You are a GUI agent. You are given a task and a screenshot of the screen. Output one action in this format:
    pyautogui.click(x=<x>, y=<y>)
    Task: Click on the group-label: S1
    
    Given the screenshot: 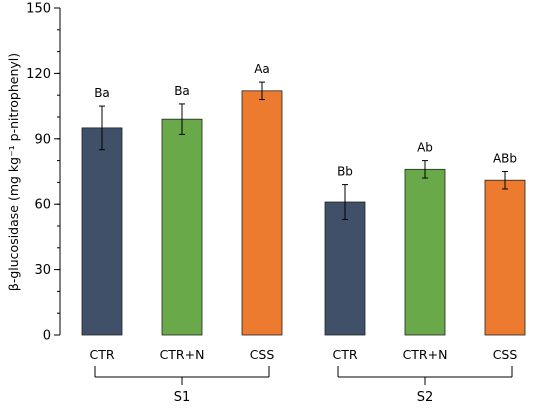 What is the action you would take?
    pyautogui.click(x=182, y=397)
    